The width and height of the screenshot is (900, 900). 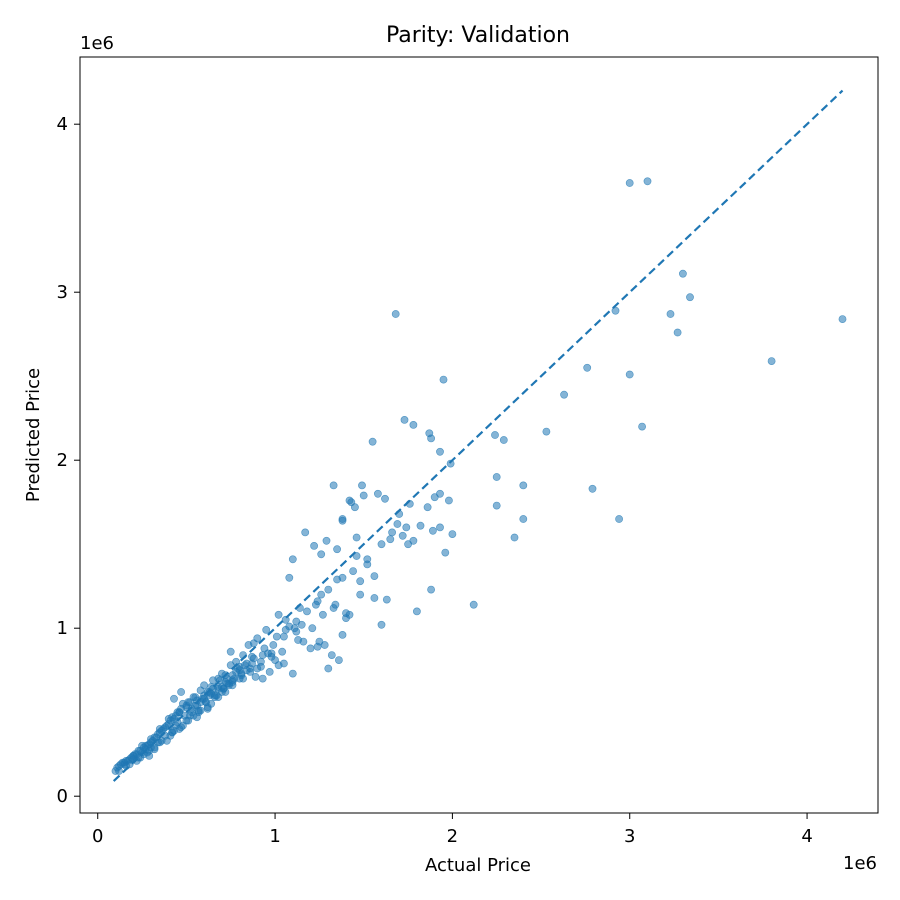 What do you see at coordinates (62, 460) in the screenshot?
I see `y-tick-label: 2` at bounding box center [62, 460].